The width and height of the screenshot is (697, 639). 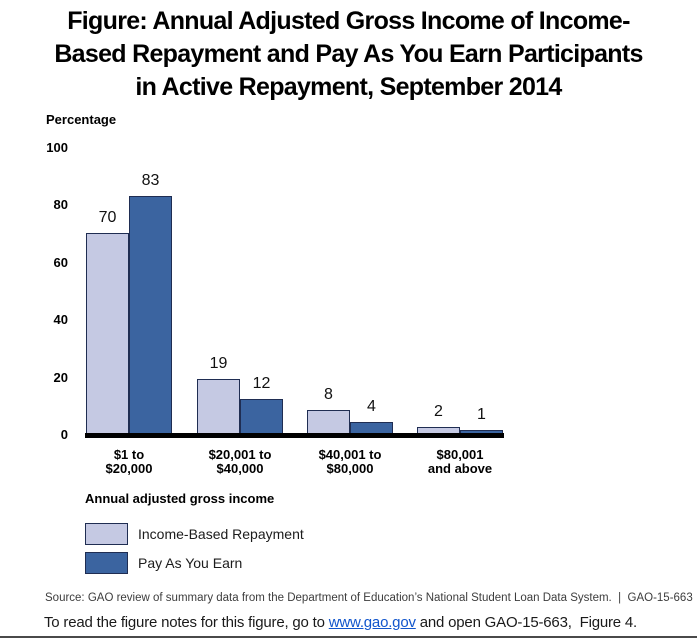 I want to click on bar-pay-as-you-earn-group1, so click(x=150, y=314).